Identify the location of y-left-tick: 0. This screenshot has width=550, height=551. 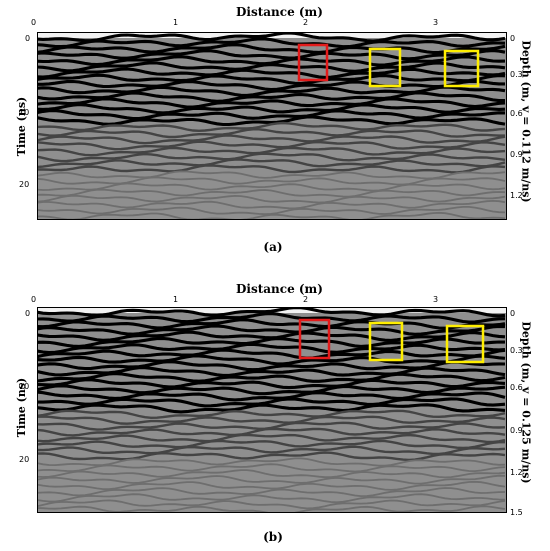
(28, 313).